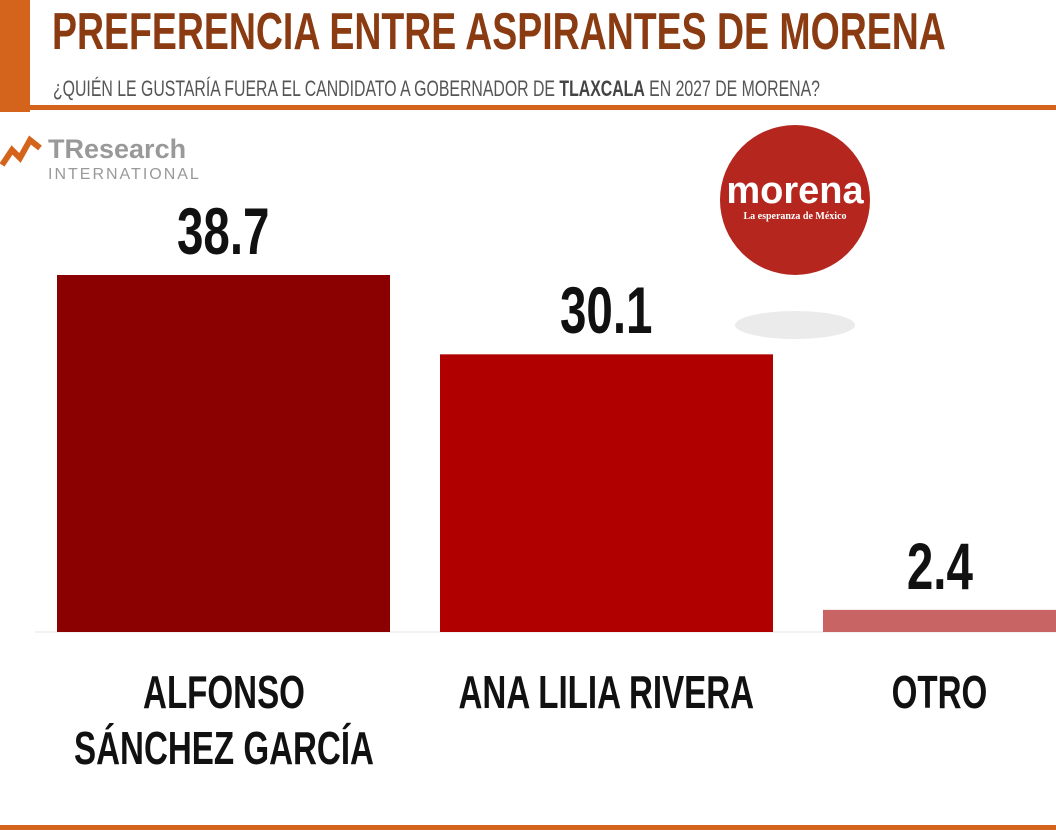 This screenshot has width=1056, height=830. Describe the element at coordinates (543, 107) in the screenshot. I see `header-rule` at that location.